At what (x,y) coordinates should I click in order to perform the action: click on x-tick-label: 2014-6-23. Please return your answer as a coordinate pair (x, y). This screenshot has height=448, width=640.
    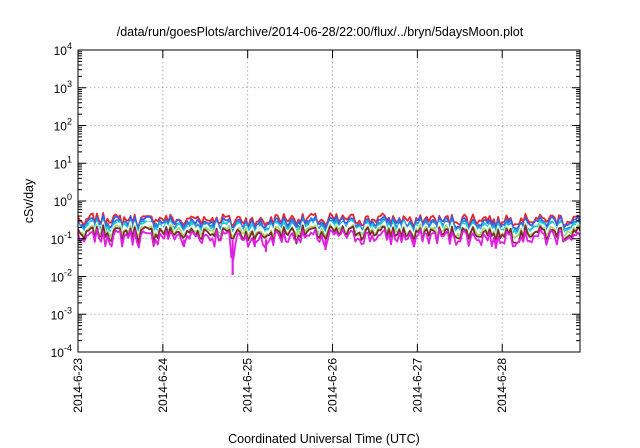
    Looking at the image, I should click on (78, 385).